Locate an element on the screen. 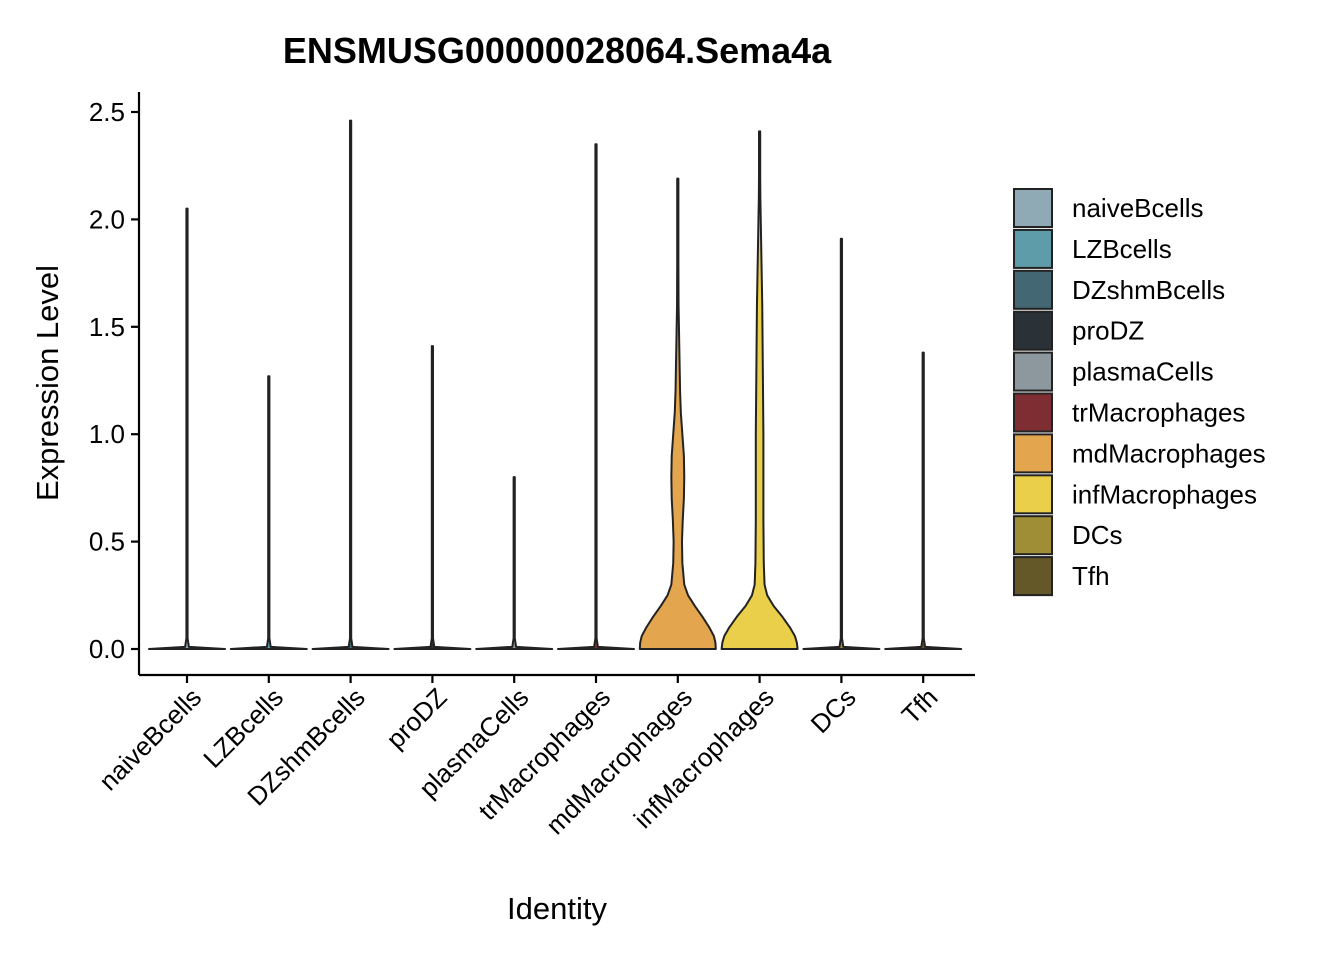 This screenshot has height=960, width=1344. chart-title: ENSMUSG00000028064.Sema4a is located at coordinates (557, 50).